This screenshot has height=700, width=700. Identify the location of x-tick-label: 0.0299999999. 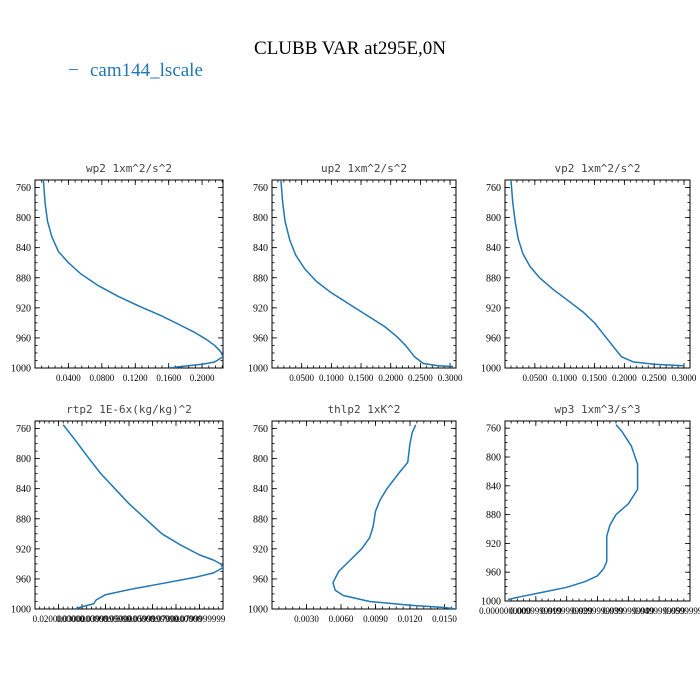
(598, 611).